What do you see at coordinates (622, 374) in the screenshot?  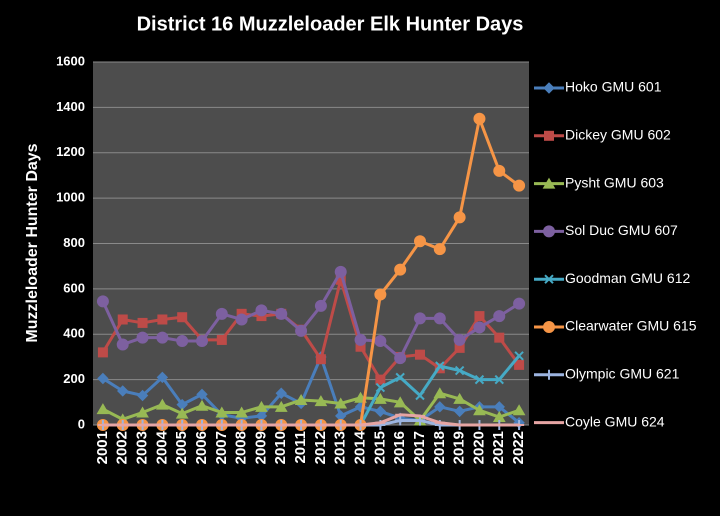 I see `legend-label: Olympic GMU 621` at bounding box center [622, 374].